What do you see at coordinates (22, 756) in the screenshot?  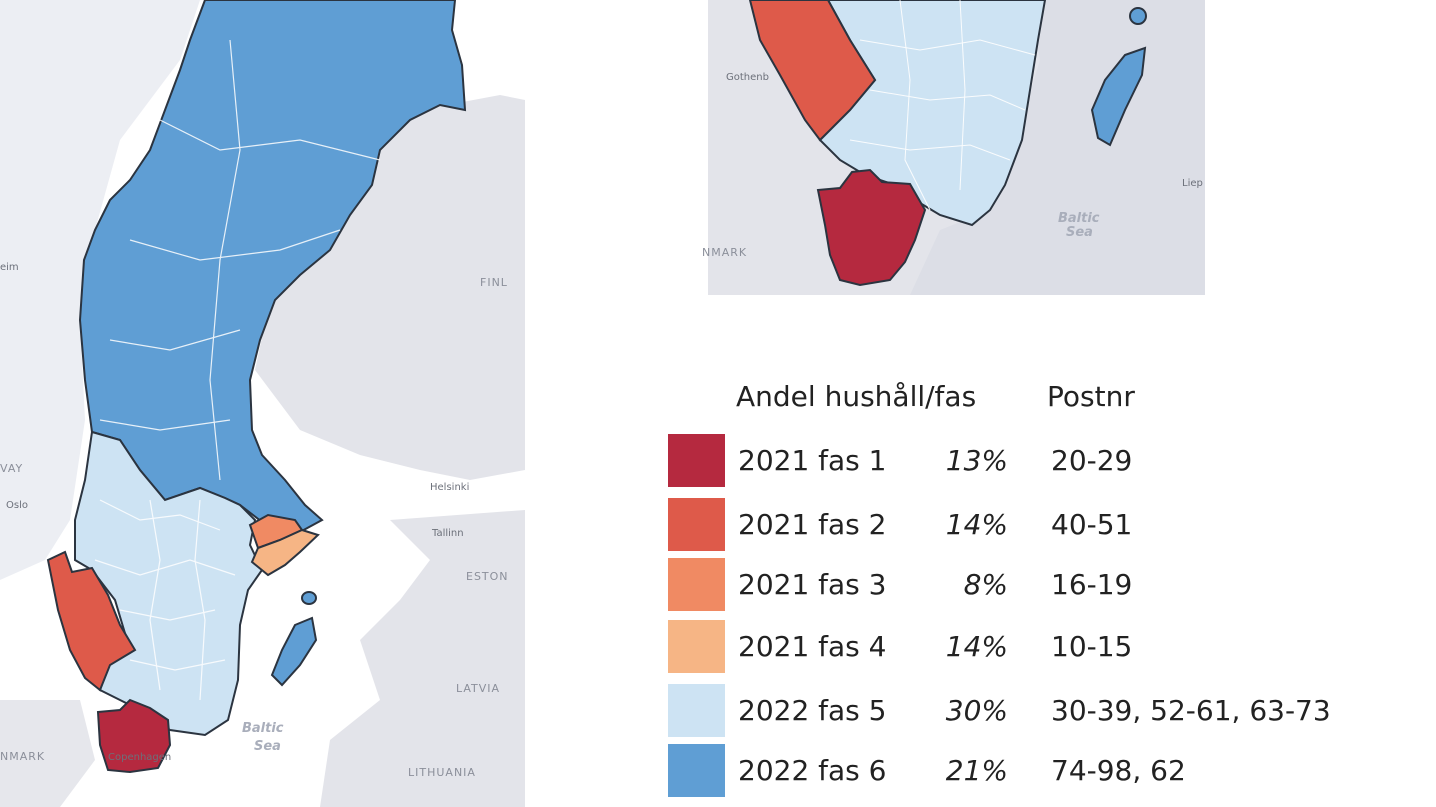 I see `label-denmark: NMARK` at bounding box center [22, 756].